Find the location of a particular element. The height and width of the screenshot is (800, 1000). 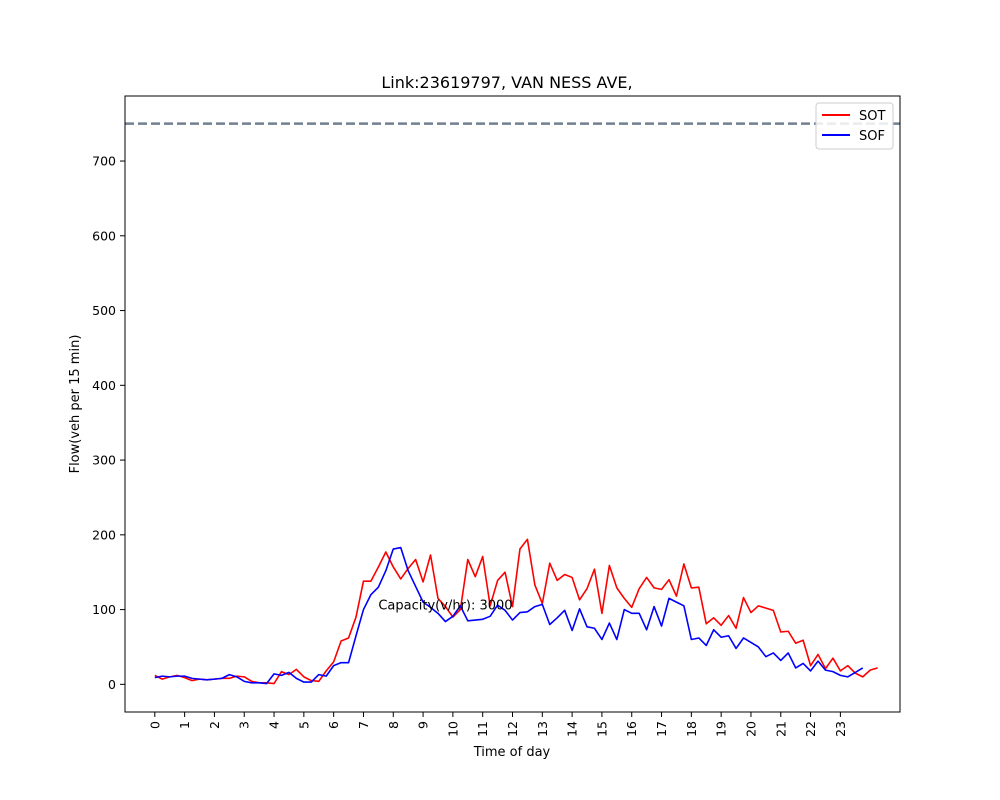

x-axis-label: Time of day is located at coordinates (512, 752).